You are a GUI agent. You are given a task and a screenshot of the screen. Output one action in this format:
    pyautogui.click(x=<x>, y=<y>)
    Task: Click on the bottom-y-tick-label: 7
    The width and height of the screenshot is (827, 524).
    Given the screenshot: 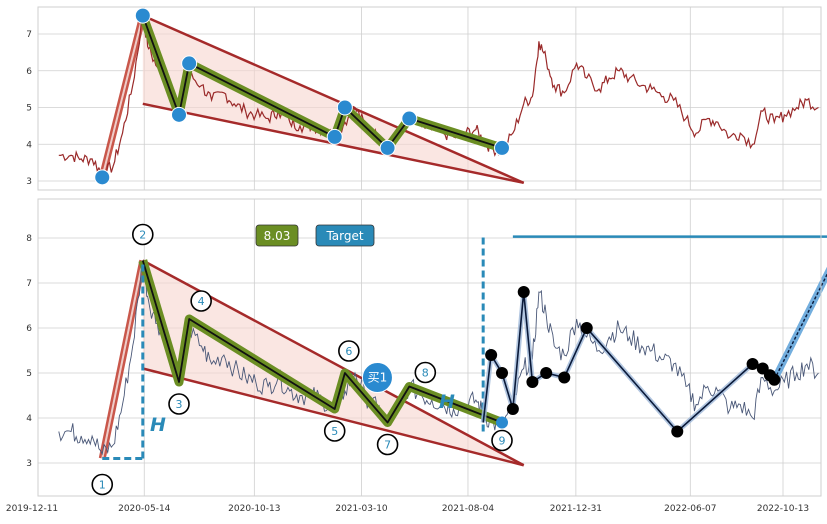 What is the action you would take?
    pyautogui.click(x=29, y=284)
    